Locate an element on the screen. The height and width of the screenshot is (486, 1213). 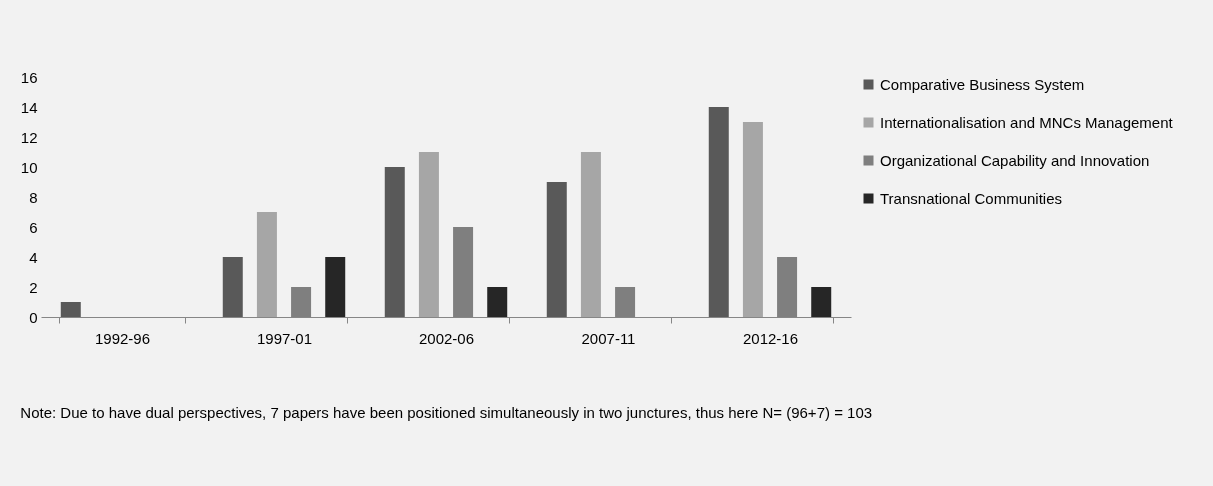
x-tick-label: 1997-01 is located at coordinates (284, 338).